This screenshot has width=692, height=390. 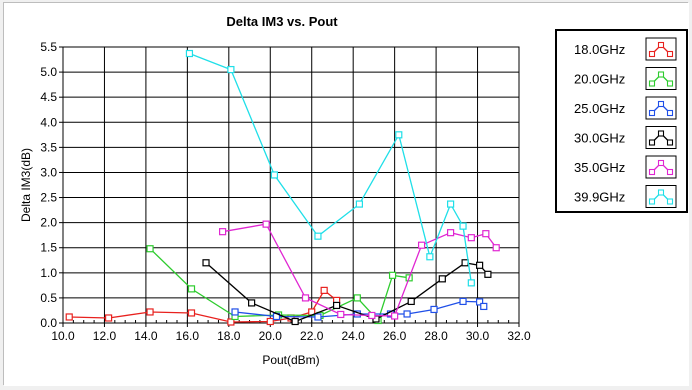 I want to click on legend-label: 25.0GHz, so click(x=599, y=108).